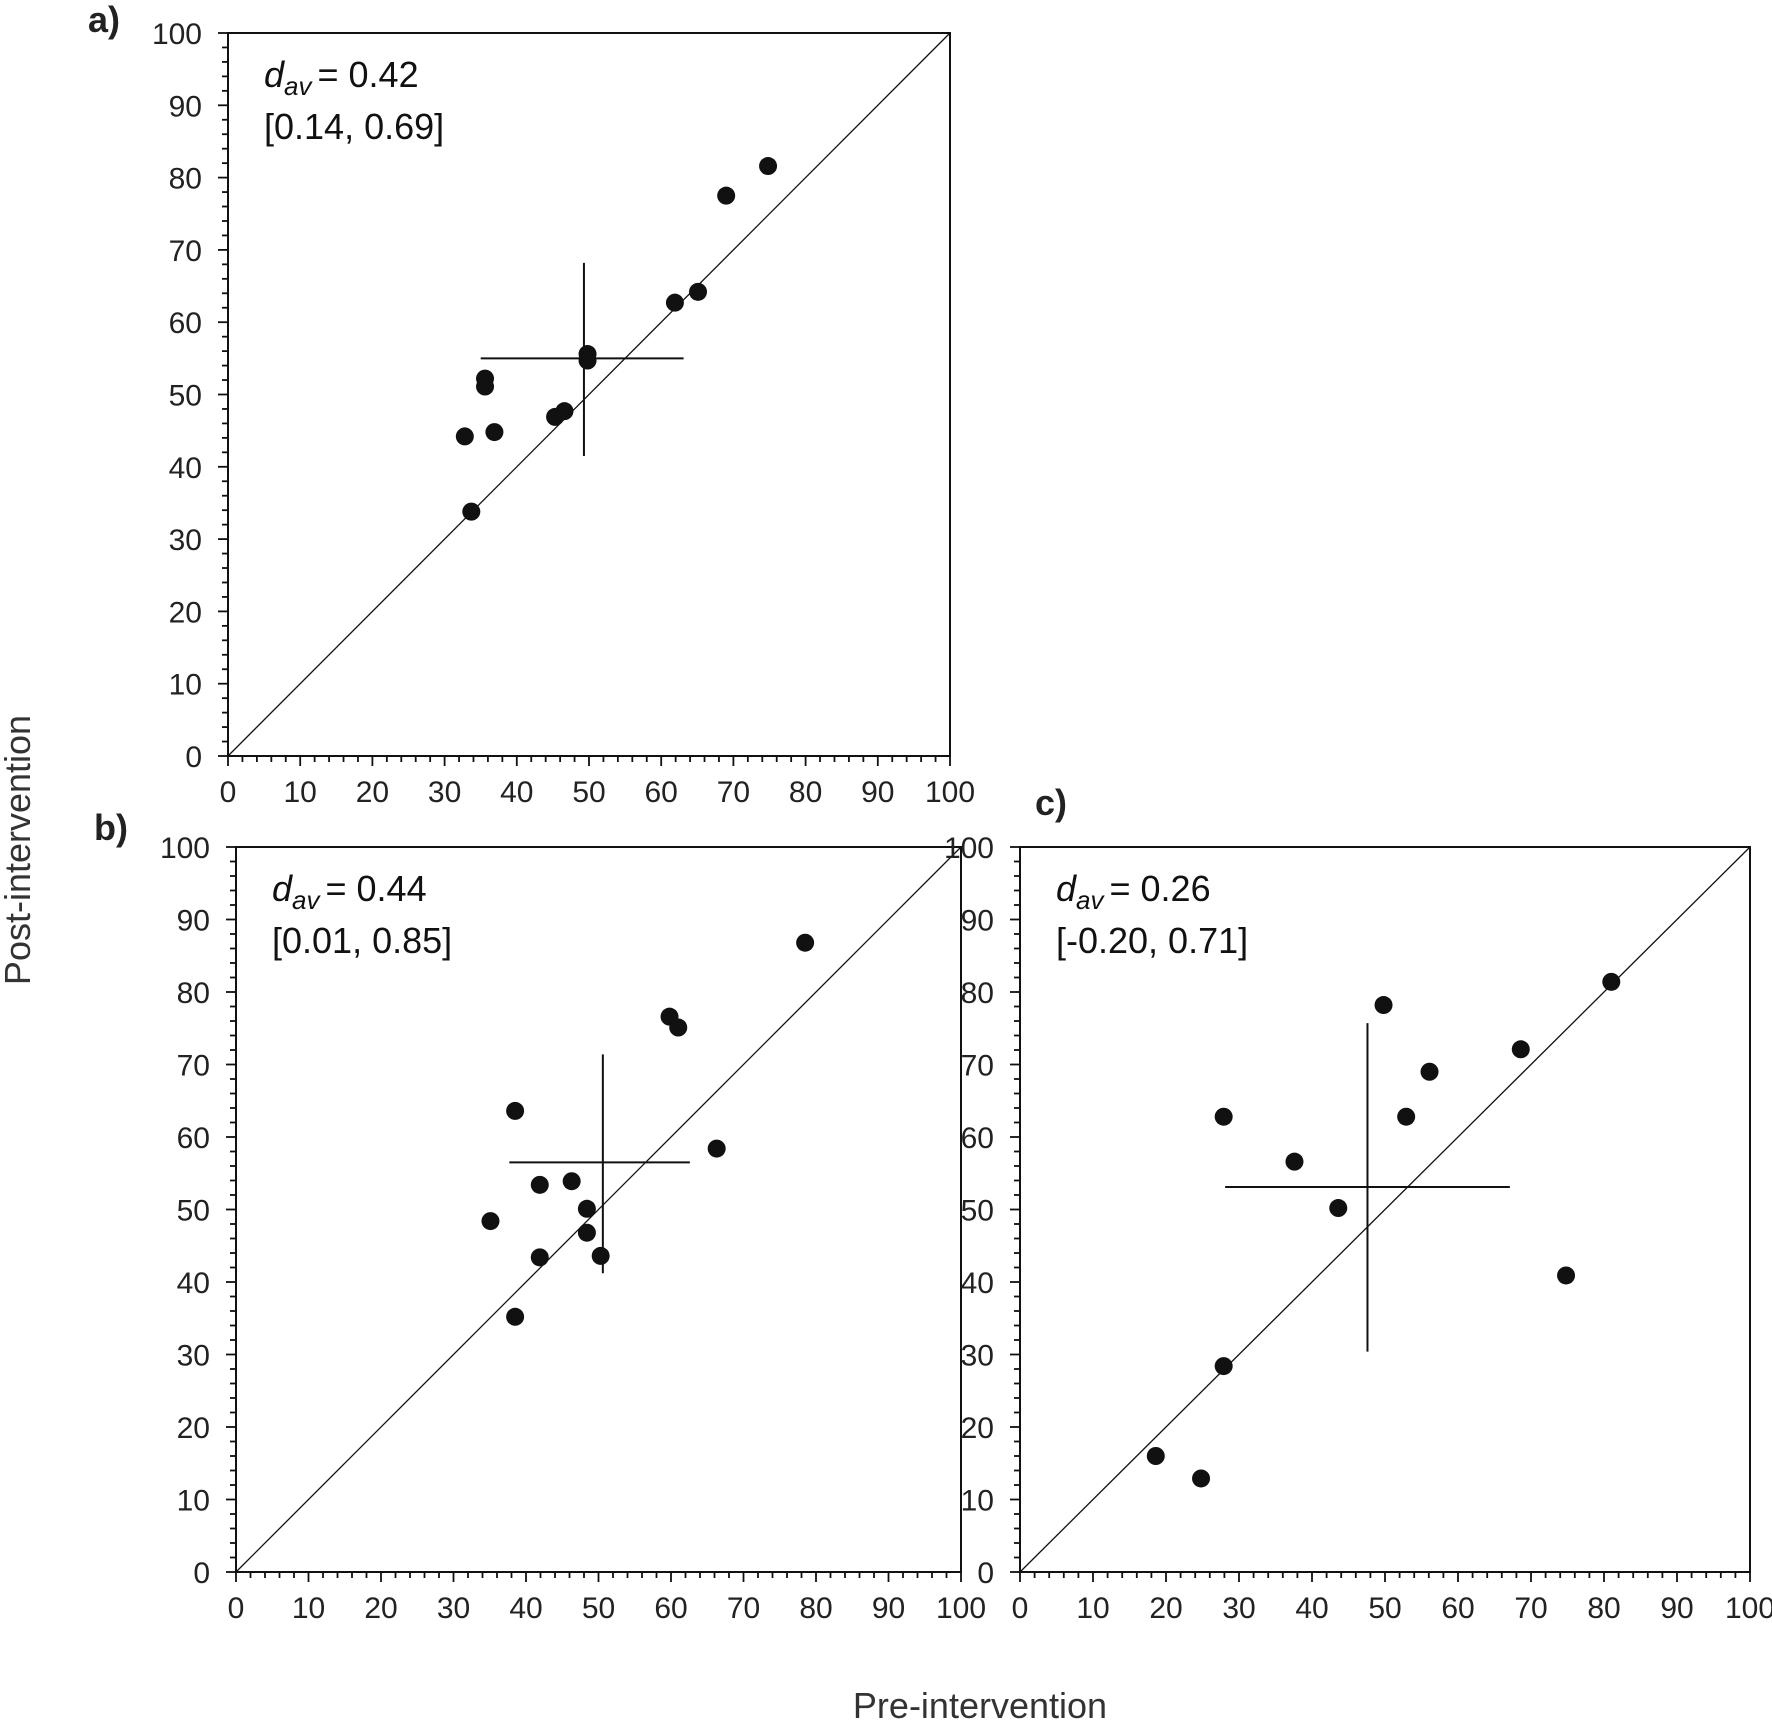 This screenshot has width=1772, height=1731. I want to click on panel-a-y-tick-label: 80, so click(185, 179).